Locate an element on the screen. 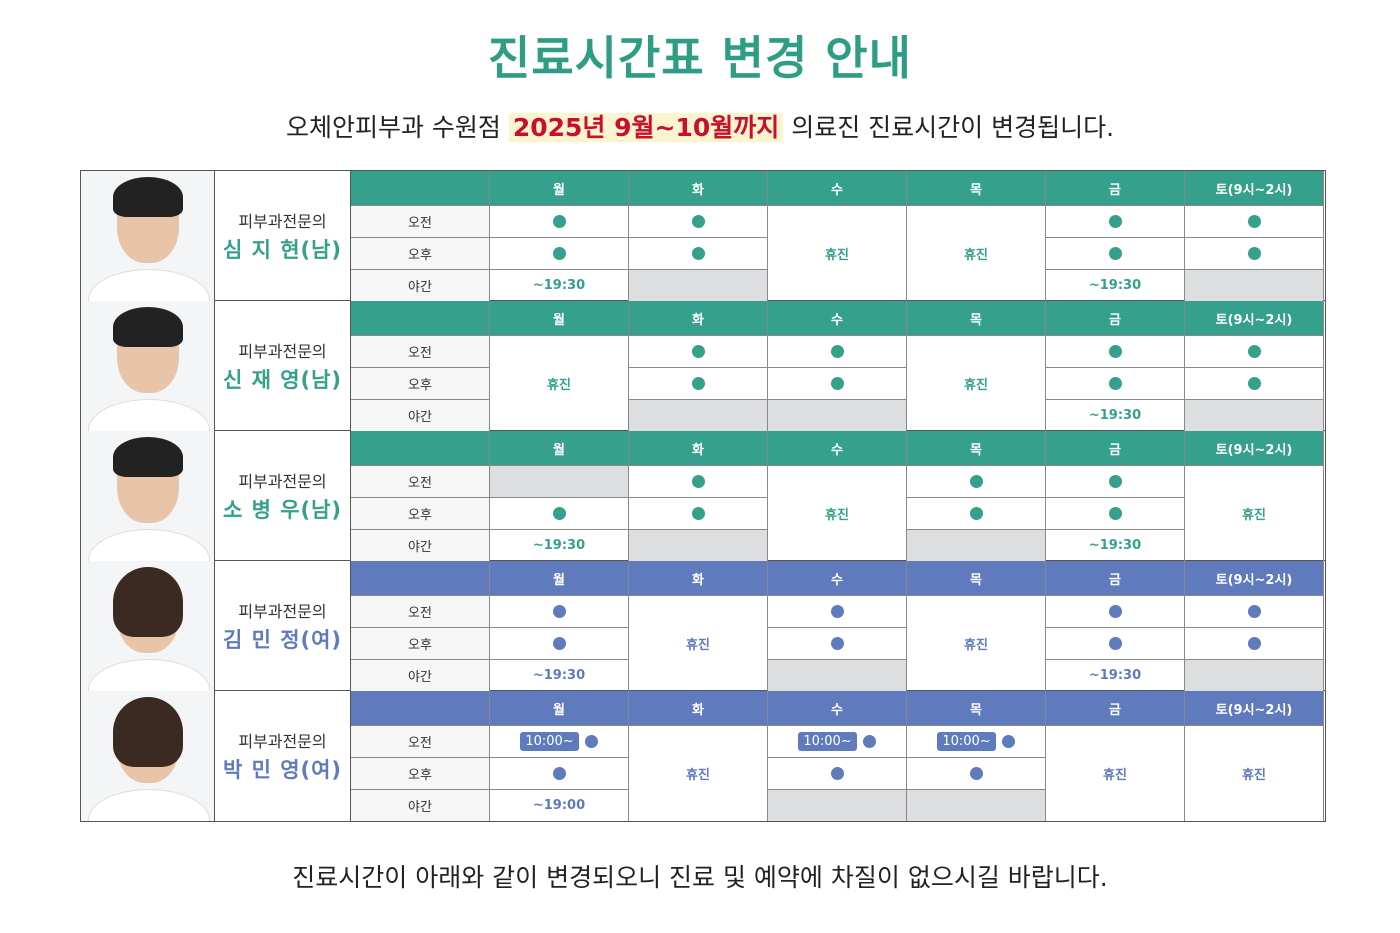 The image size is (1400, 933). doctor-name: 신 재 영(남) is located at coordinates (282, 380).